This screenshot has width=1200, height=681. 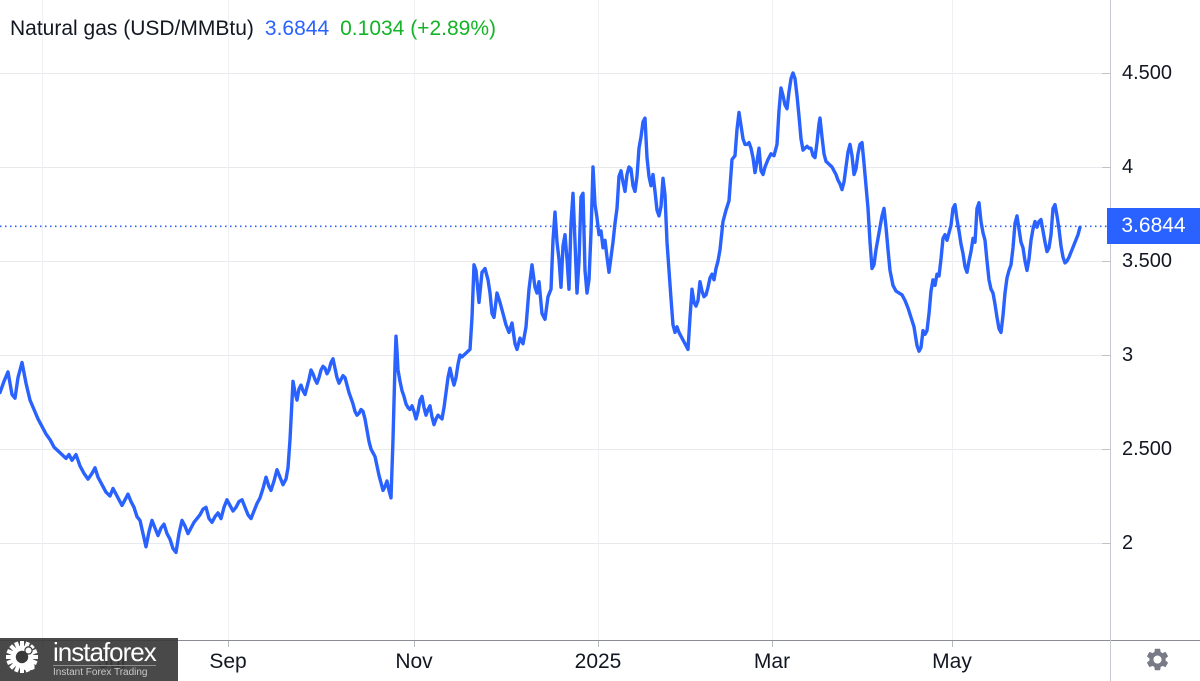 I want to click on price-axis-label: 4.500, so click(x=1147, y=73).